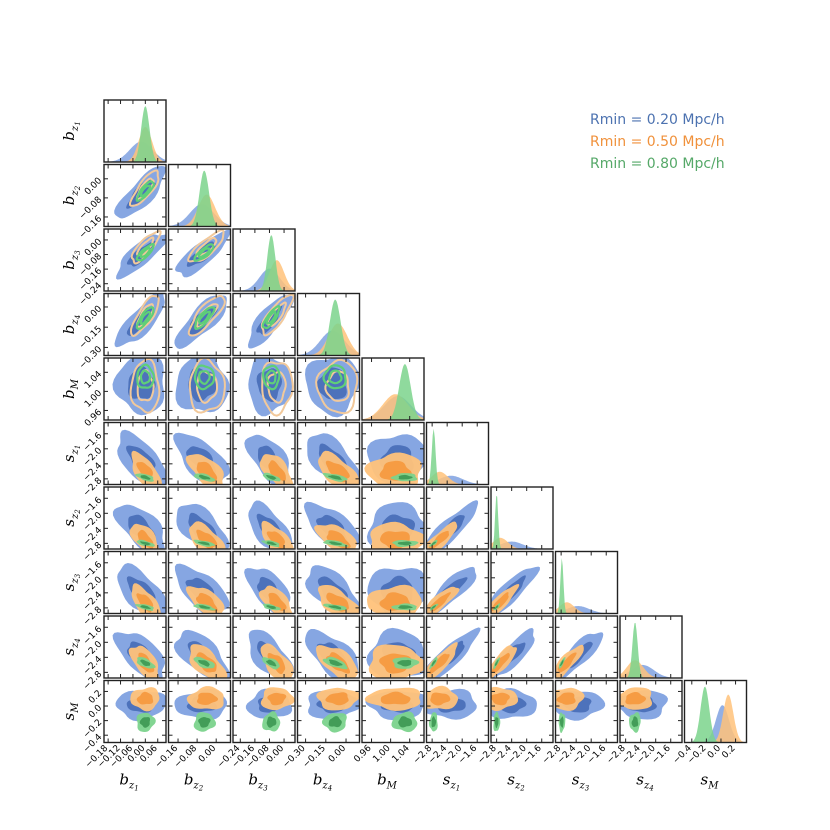 This screenshot has height=830, width=830. Describe the element at coordinates (710, 781) in the screenshot. I see `x-axis-title-9: sM` at that location.